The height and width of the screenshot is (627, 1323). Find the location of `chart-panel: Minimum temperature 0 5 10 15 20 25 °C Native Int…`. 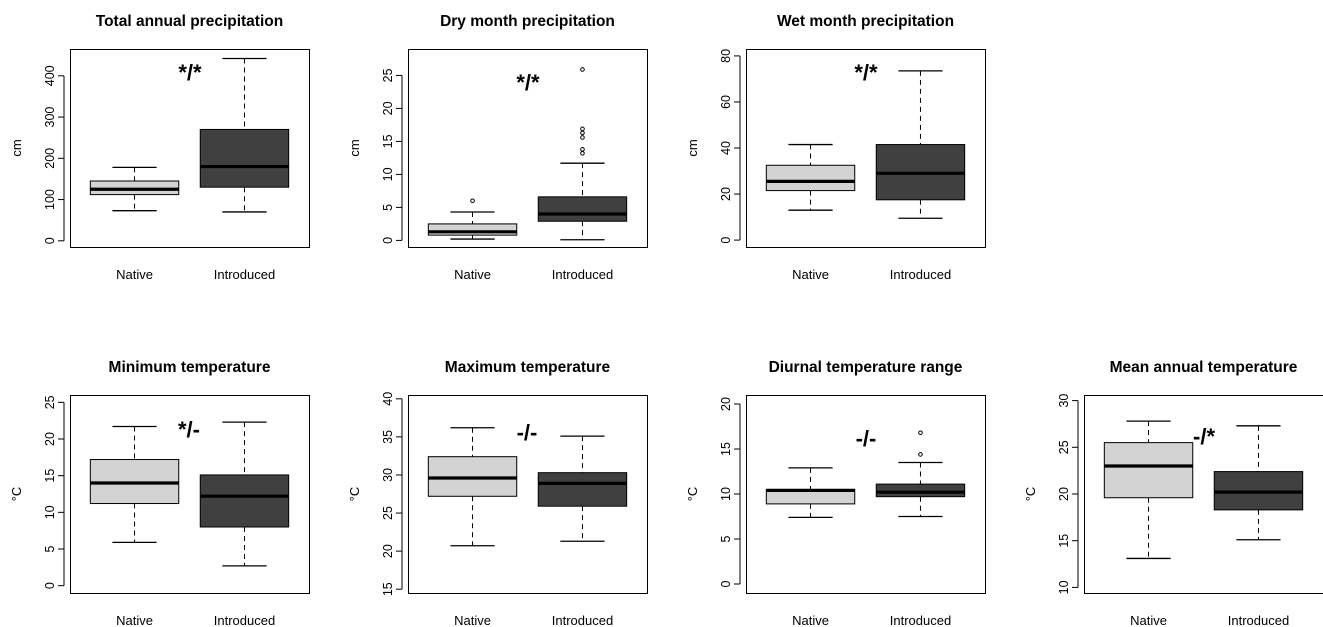

chart-panel: Minimum temperature 0 5 10 15 20 25 °C Native Int… is located at coordinates (159, 493).